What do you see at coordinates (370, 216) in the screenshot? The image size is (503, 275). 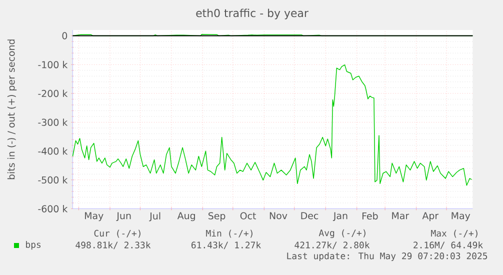 I see `x-tick-label: Feb` at bounding box center [370, 216].